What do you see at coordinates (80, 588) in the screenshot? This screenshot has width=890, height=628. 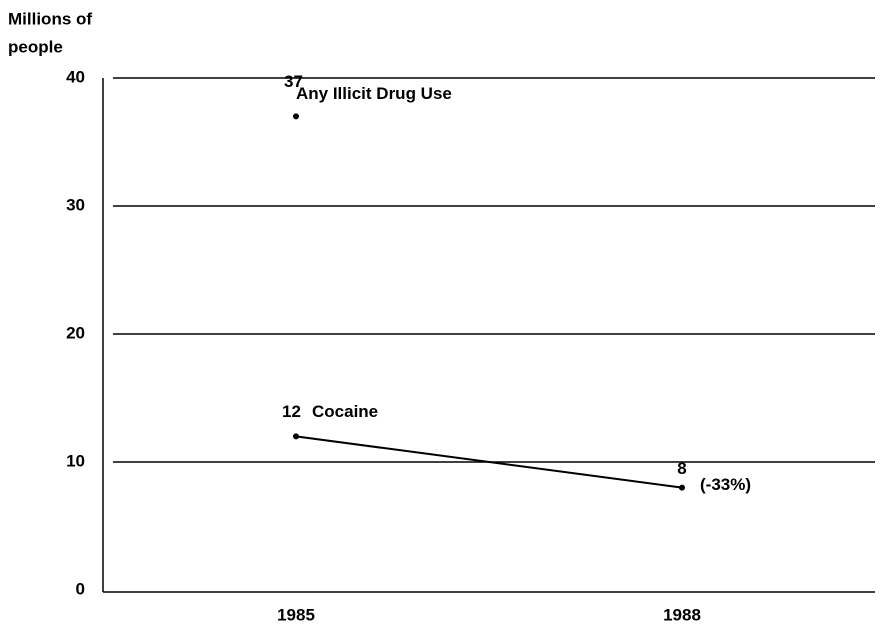 I see `y-tick-label: 0` at bounding box center [80, 588].